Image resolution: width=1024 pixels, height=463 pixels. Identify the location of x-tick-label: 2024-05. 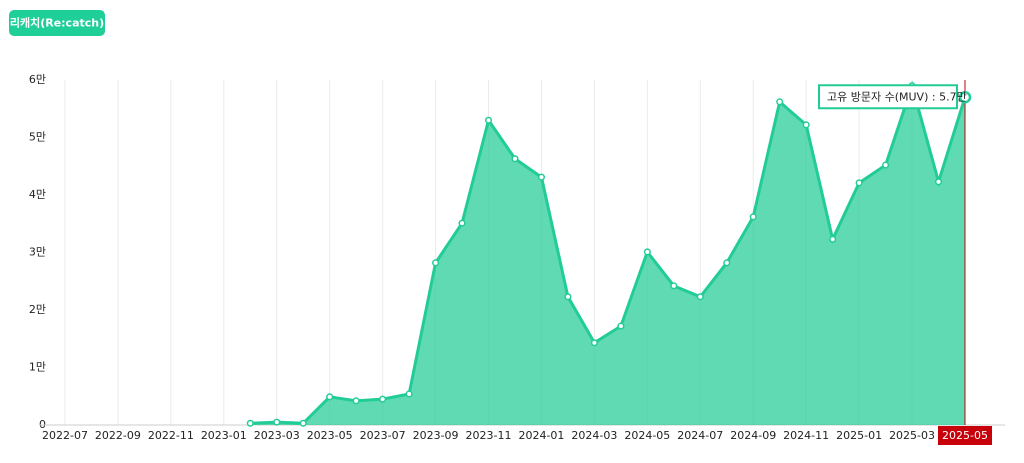
(647, 435).